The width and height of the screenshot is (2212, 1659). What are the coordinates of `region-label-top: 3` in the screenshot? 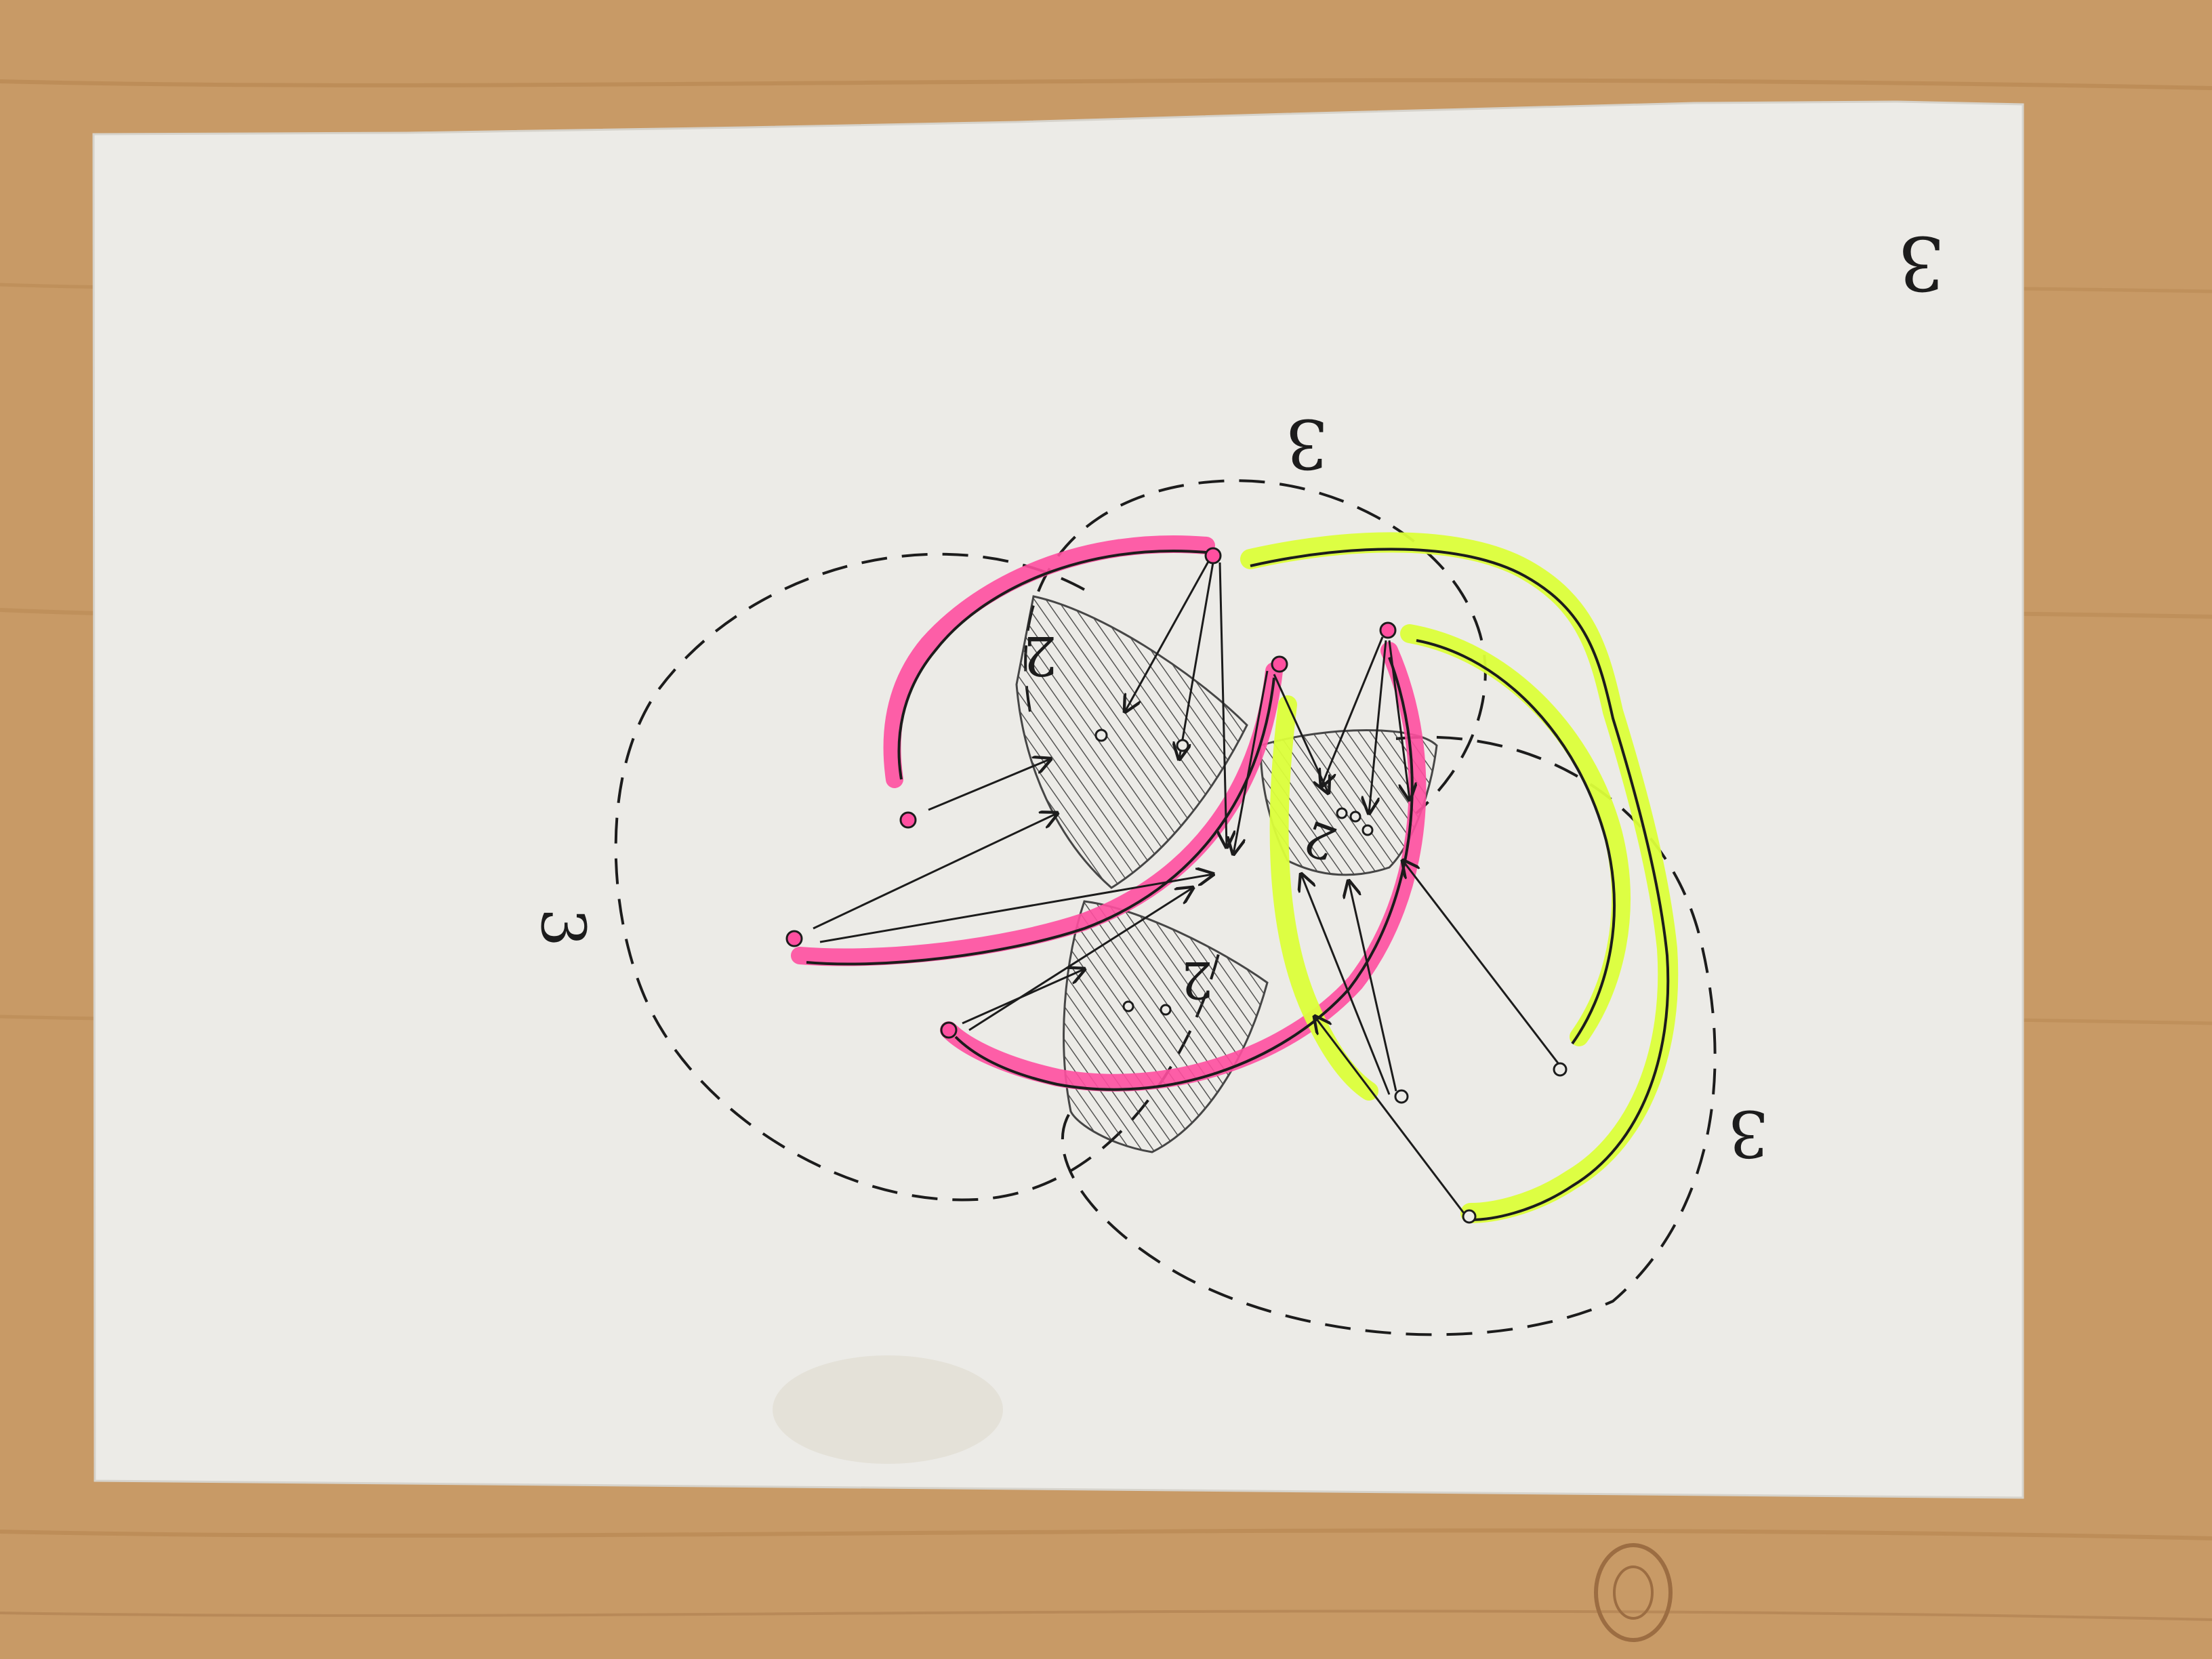 It's located at (1306, 444).